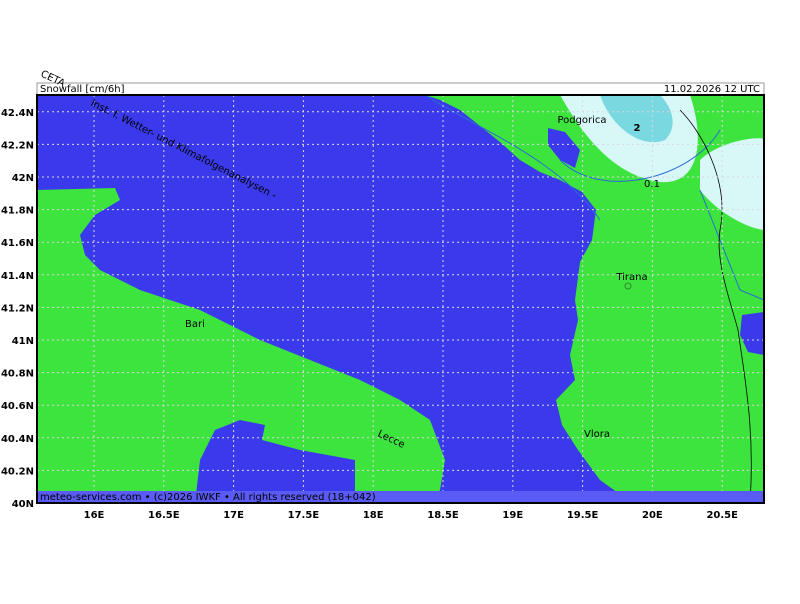  Describe the element at coordinates (652, 515) in the screenshot. I see `x-tick-label: 20E` at that location.